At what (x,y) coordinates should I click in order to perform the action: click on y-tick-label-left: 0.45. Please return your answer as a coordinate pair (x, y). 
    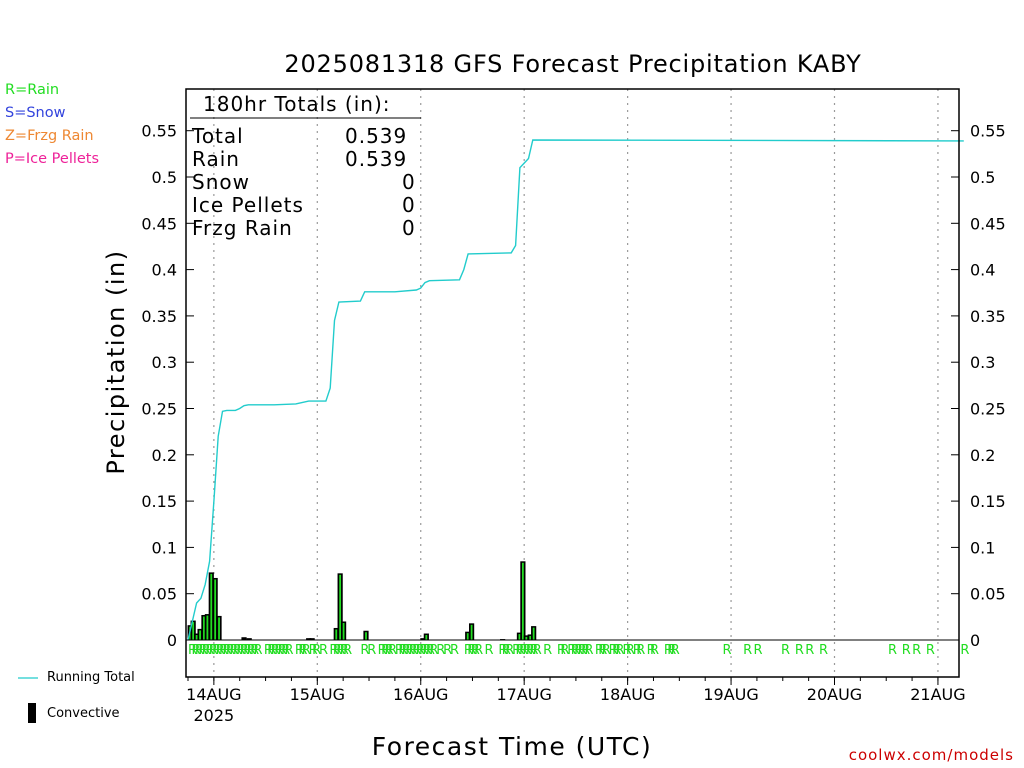
    Looking at the image, I should click on (159, 223).